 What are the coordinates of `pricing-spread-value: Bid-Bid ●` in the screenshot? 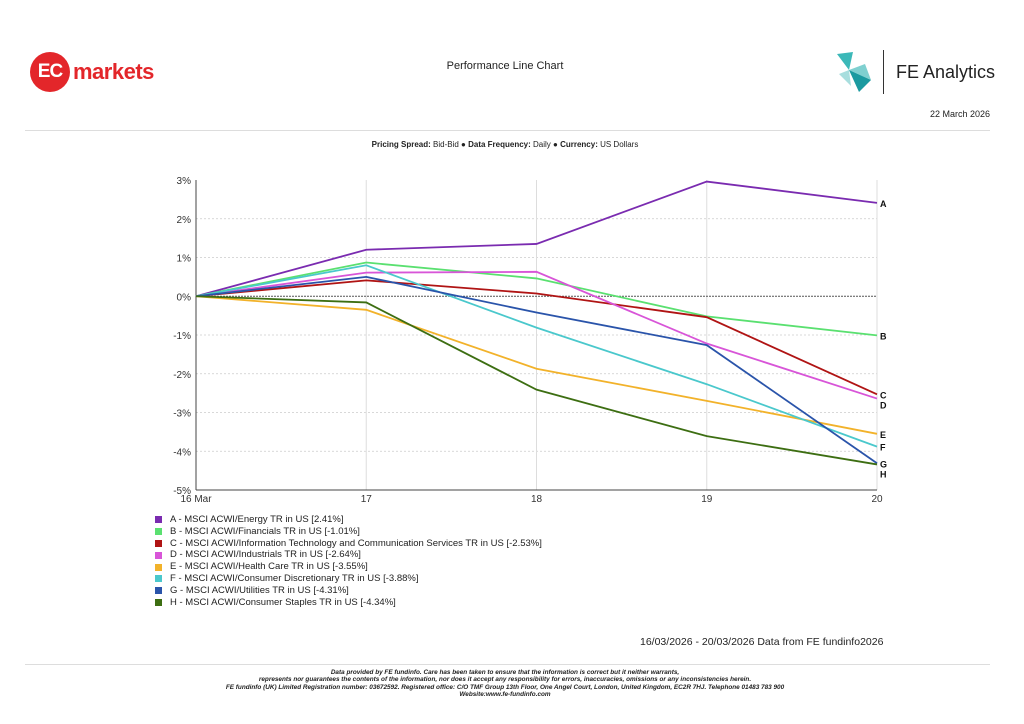 It's located at (449, 144).